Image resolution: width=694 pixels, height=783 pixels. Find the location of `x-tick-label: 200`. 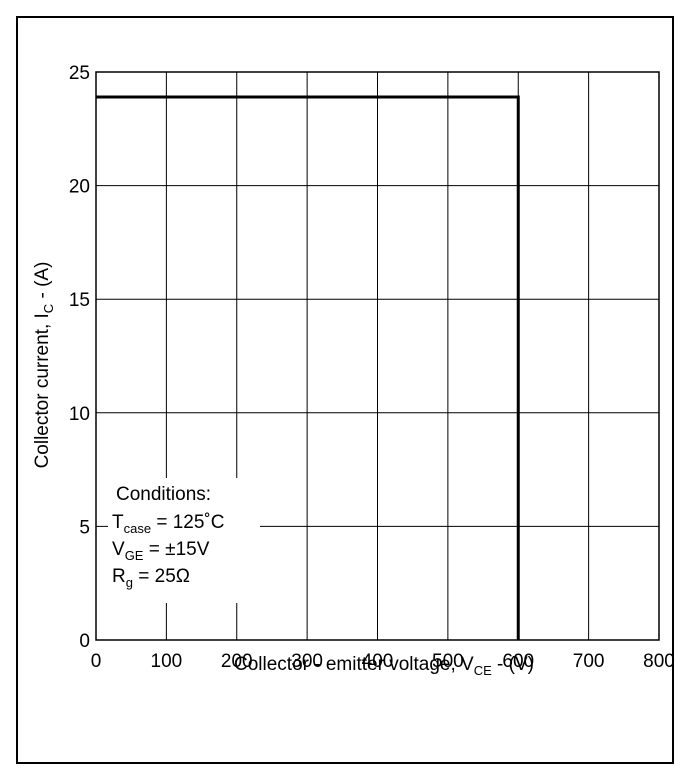

x-tick-label: 200 is located at coordinates (237, 661).